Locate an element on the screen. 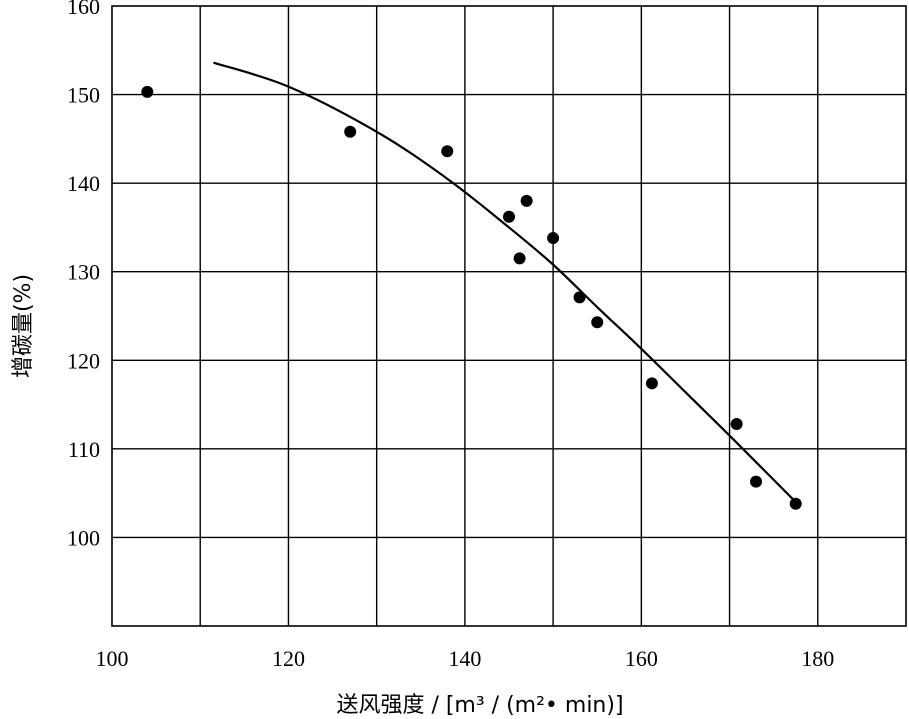  y-tick-label: 140 is located at coordinates (83, 183).